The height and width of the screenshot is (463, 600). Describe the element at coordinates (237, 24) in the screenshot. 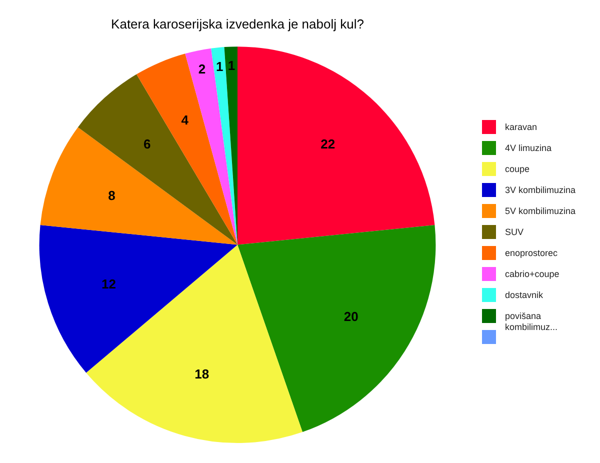

I see `chart-title: Katera karoserijska izvedenka je nabolj kul?` at that location.